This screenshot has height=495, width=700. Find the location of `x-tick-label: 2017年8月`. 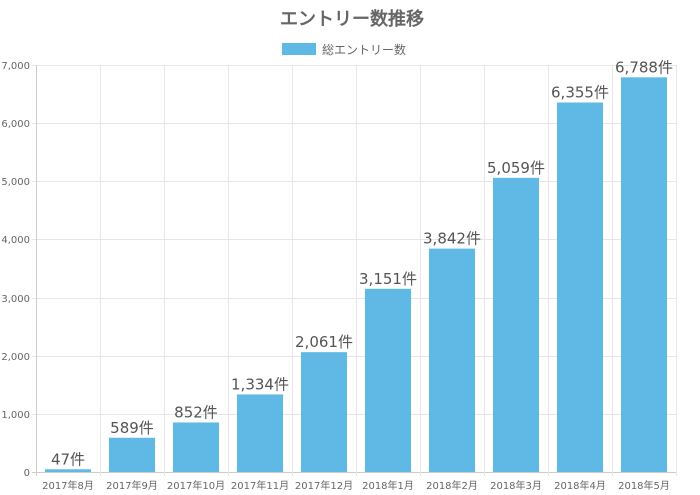

x-tick-label: 2017年8月 is located at coordinates (68, 485).